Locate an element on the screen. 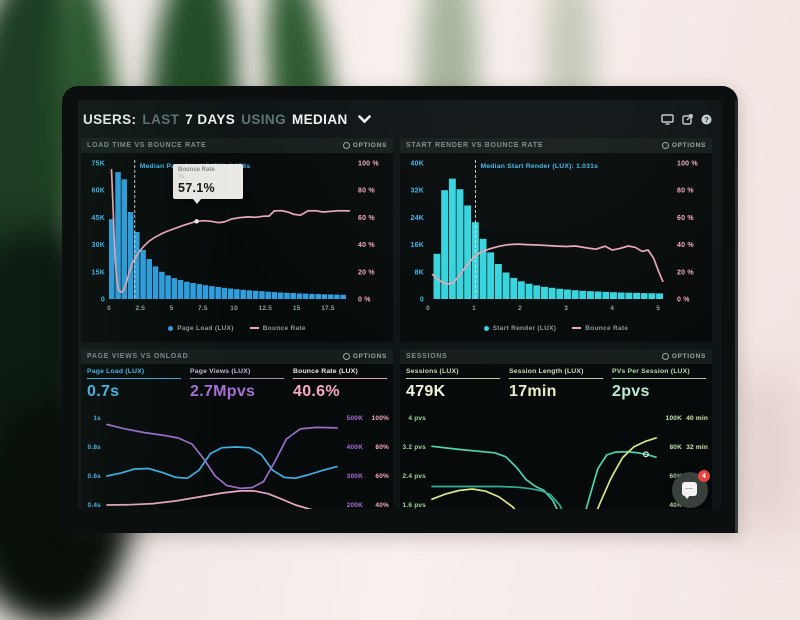  metric-session-length: Session Length (LUX) 17min is located at coordinates (556, 388).